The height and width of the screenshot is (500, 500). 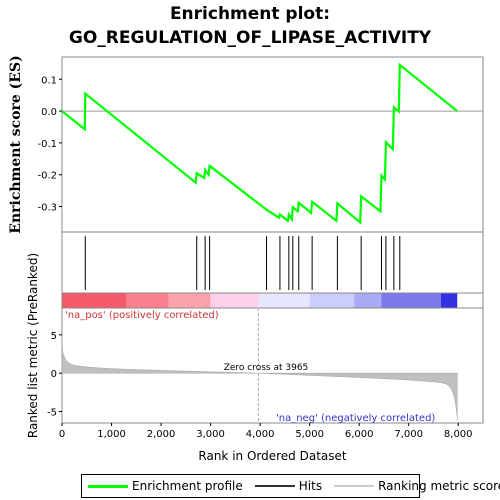 What do you see at coordinates (250, 38) in the screenshot?
I see `title-line-2: GO_REGULATION_OF_LIPASE_ACTIVITY` at bounding box center [250, 38].